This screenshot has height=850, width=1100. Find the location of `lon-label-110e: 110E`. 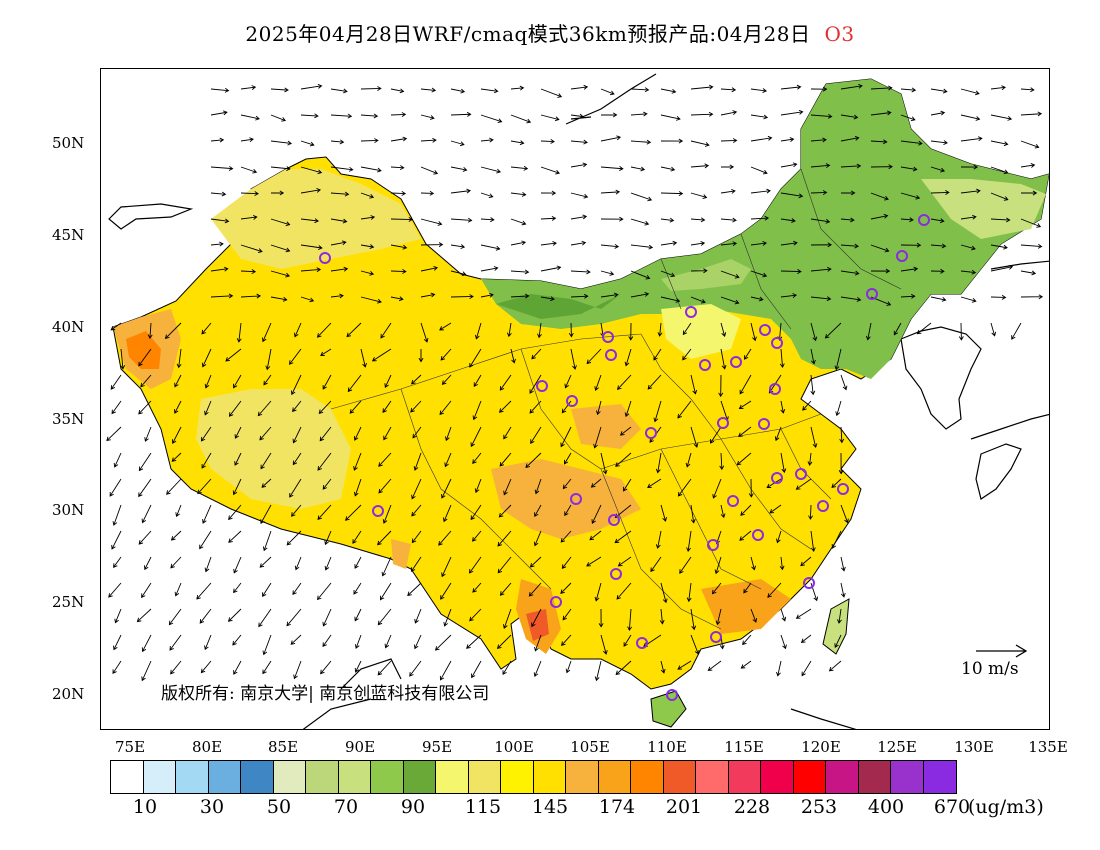

lon-label-110e: 110E is located at coordinates (667, 747).